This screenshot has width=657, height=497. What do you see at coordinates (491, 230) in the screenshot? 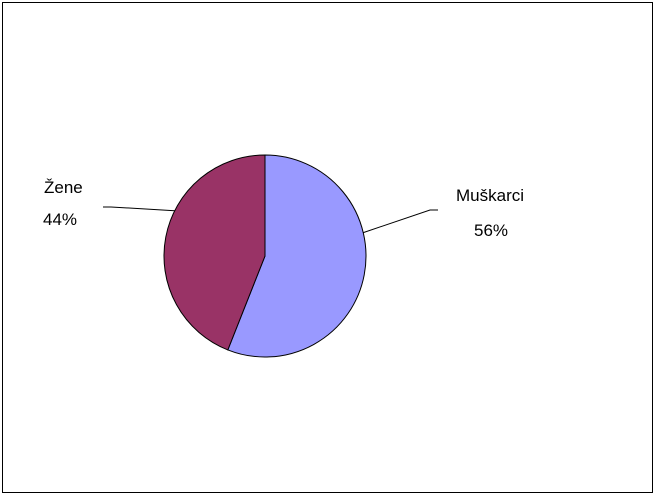
I see `slice-value-muskarci: 56%` at bounding box center [491, 230].